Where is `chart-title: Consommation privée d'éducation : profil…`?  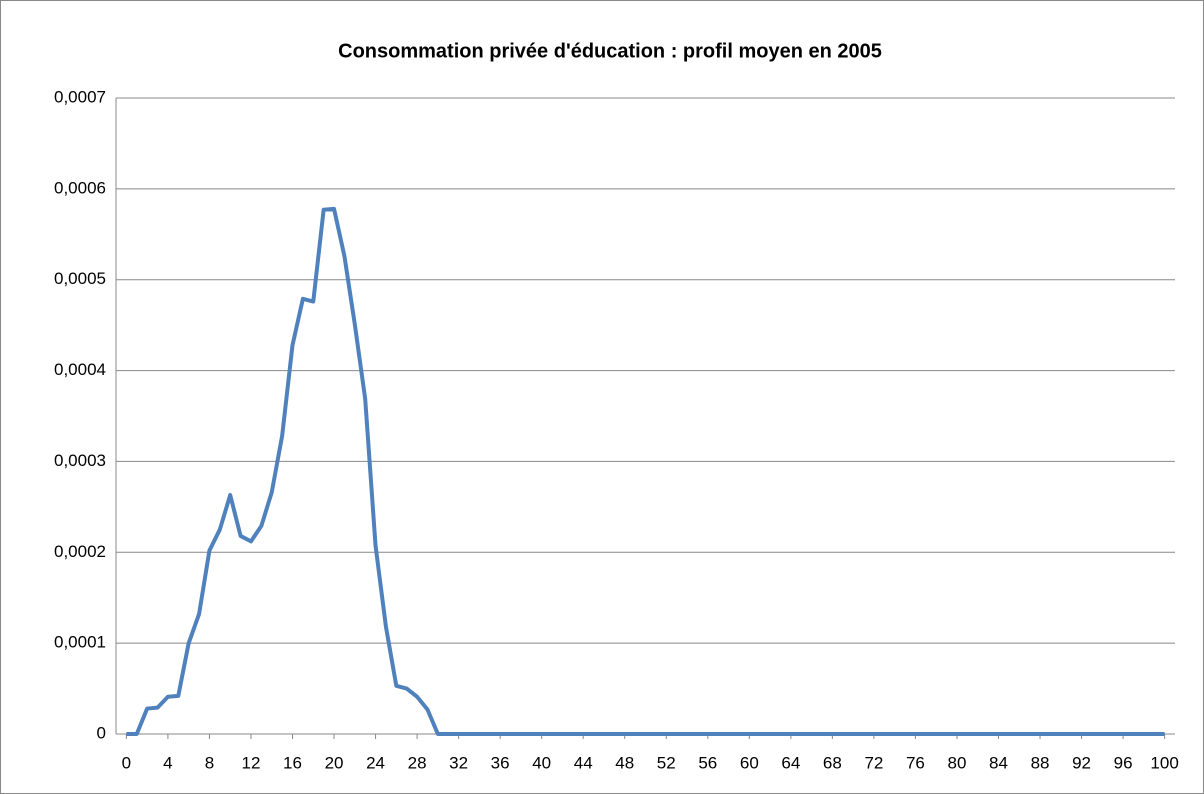 chart-title: Consommation privée d'éducation : profil… is located at coordinates (610, 51).